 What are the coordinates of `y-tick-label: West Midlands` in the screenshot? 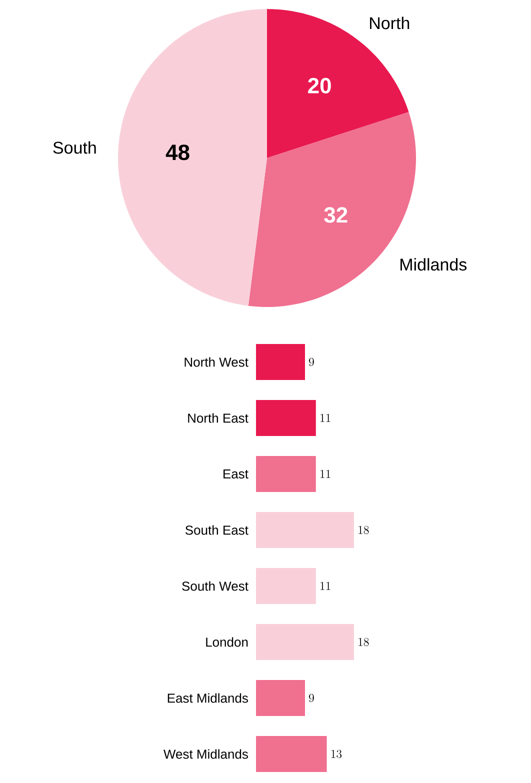 It's located at (206, 754).